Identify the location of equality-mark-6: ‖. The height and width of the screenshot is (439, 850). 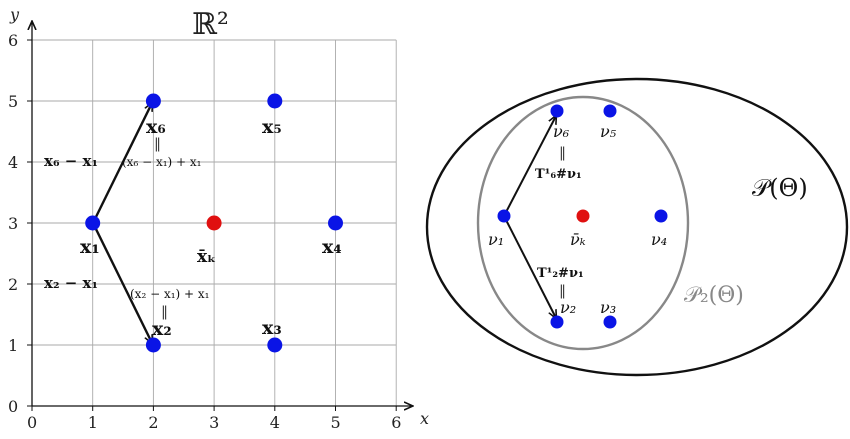
(157, 144).